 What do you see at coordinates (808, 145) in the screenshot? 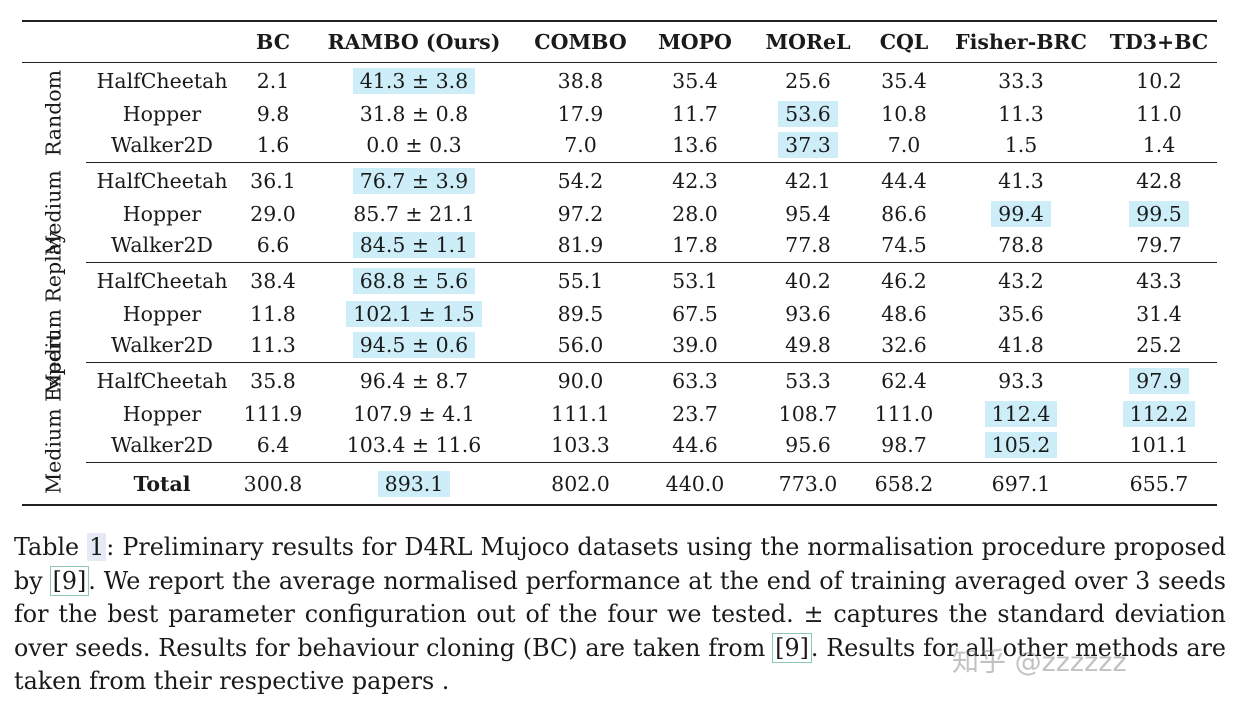
I see `table-cell: 37.3` at bounding box center [808, 145].